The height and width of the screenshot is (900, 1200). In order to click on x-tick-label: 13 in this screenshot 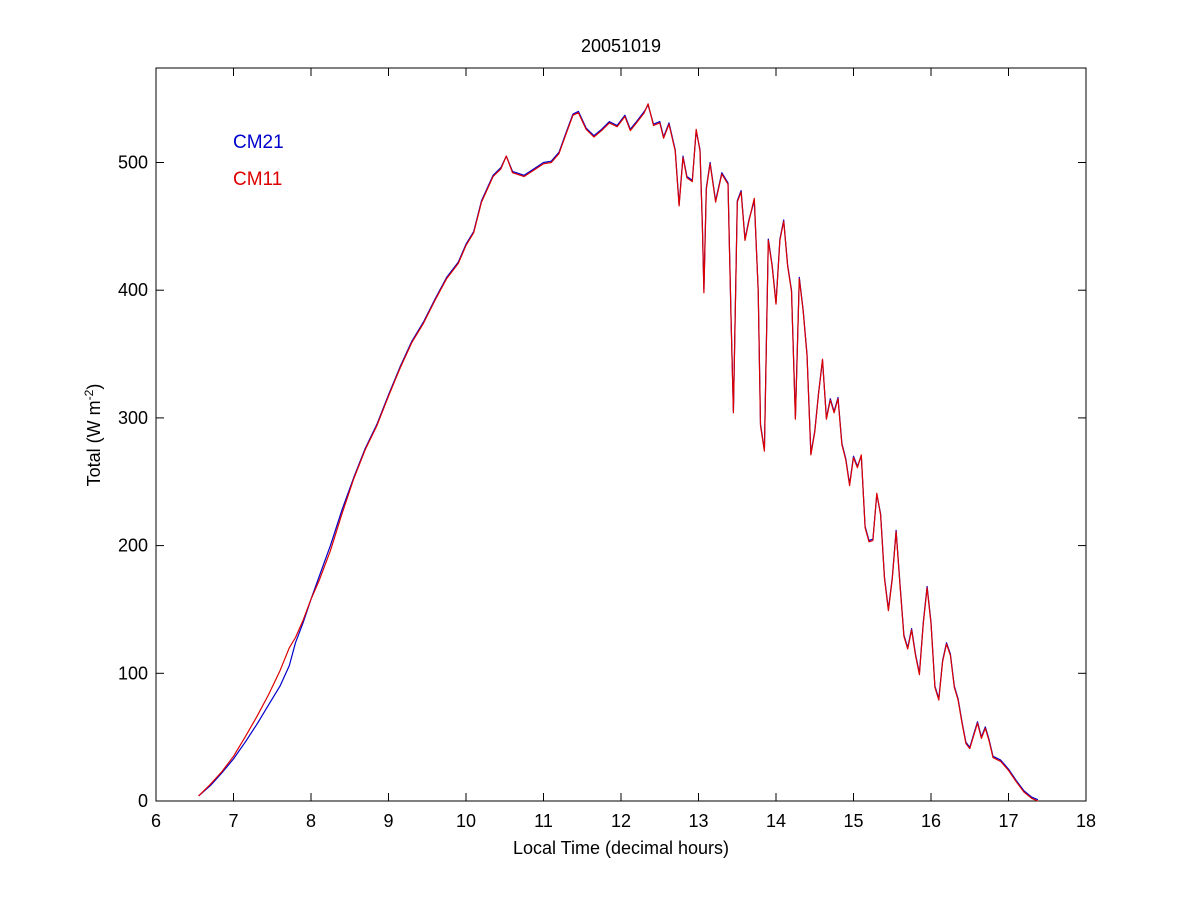, I will do `click(698, 821)`.